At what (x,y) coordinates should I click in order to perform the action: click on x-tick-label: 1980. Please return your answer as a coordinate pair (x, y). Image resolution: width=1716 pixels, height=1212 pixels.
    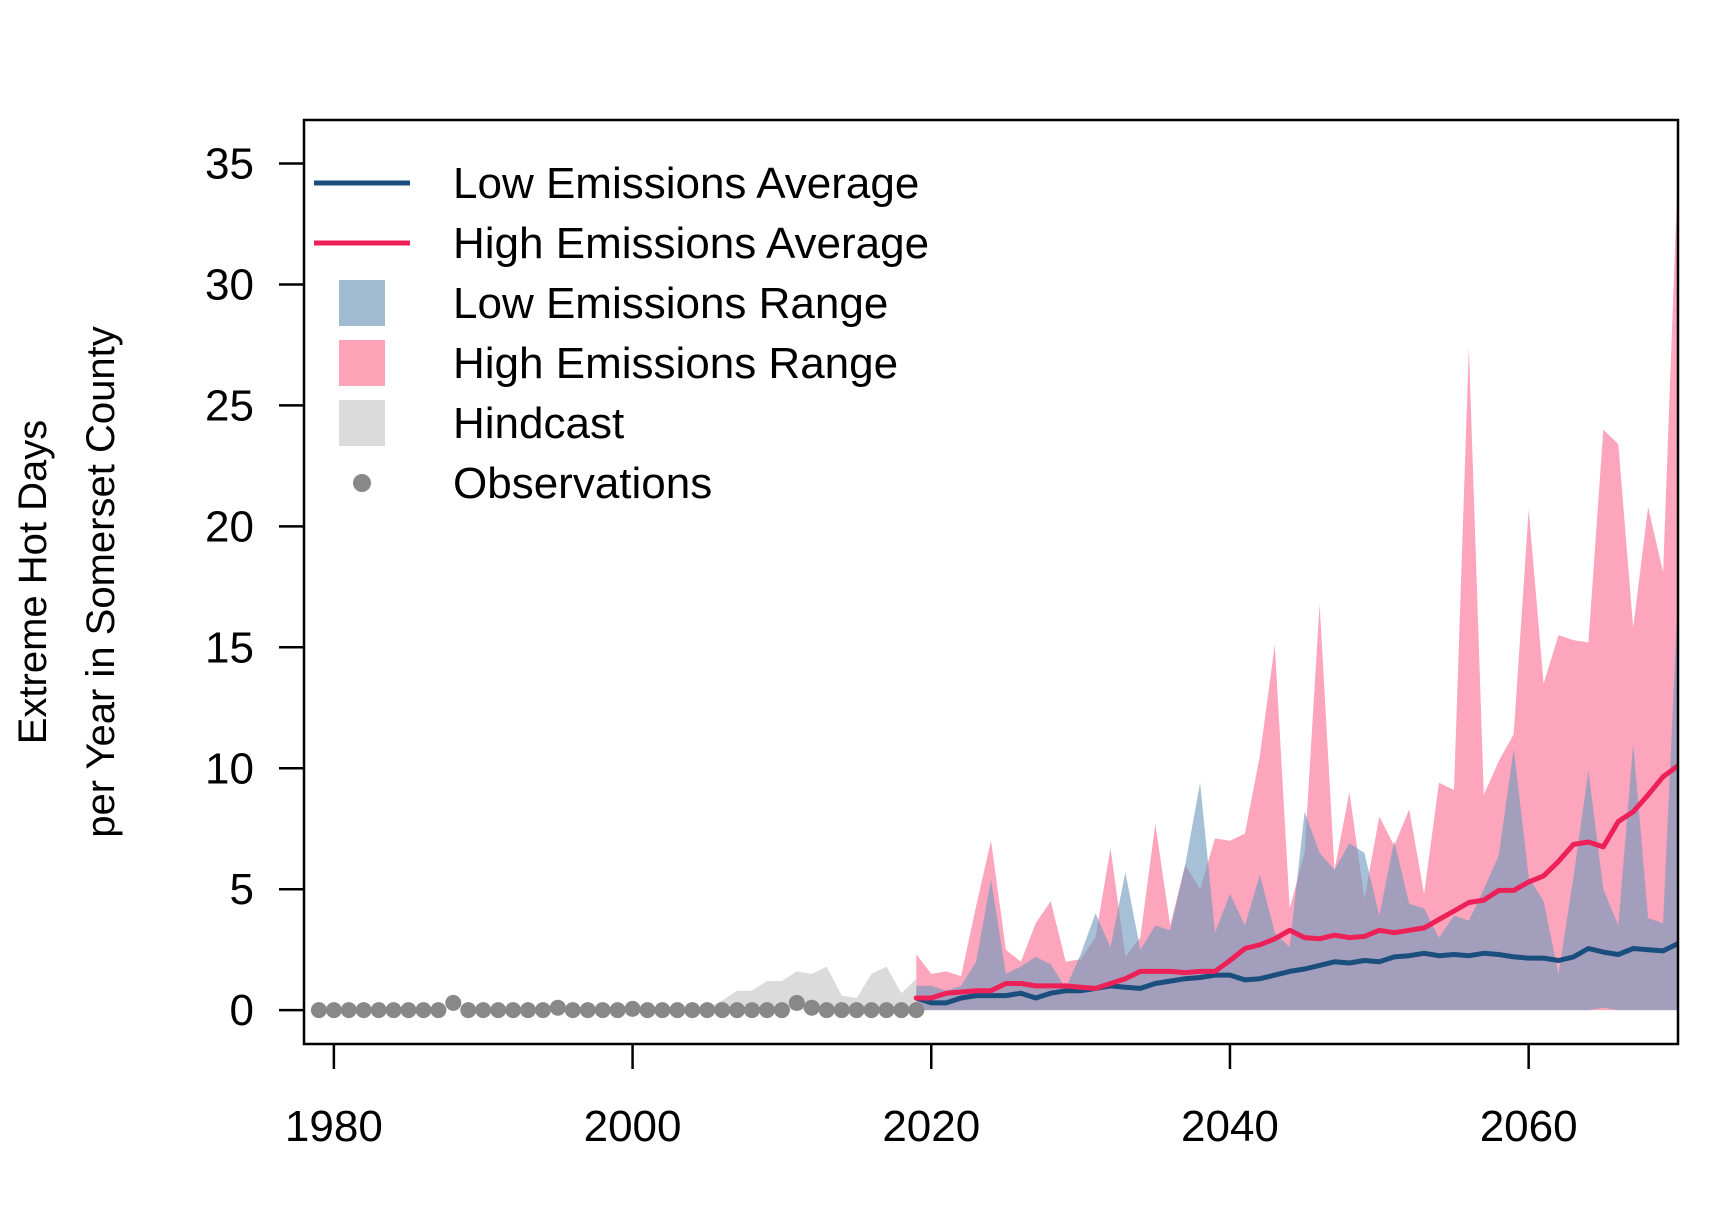
    Looking at the image, I should click on (334, 1126).